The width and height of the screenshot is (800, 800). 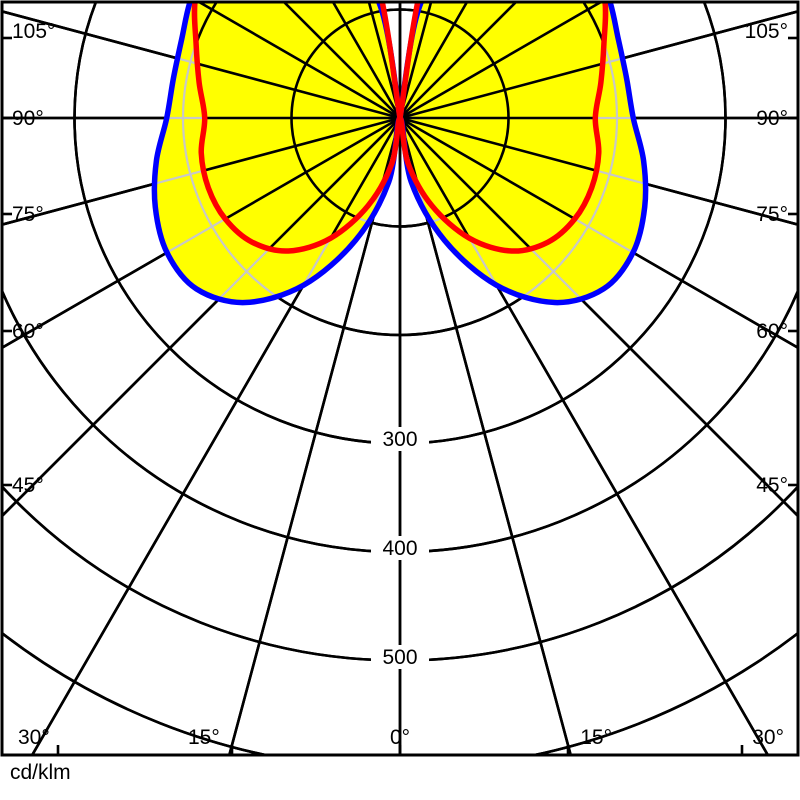 What do you see at coordinates (40, 772) in the screenshot?
I see `unit-label: cd/klm` at bounding box center [40, 772].